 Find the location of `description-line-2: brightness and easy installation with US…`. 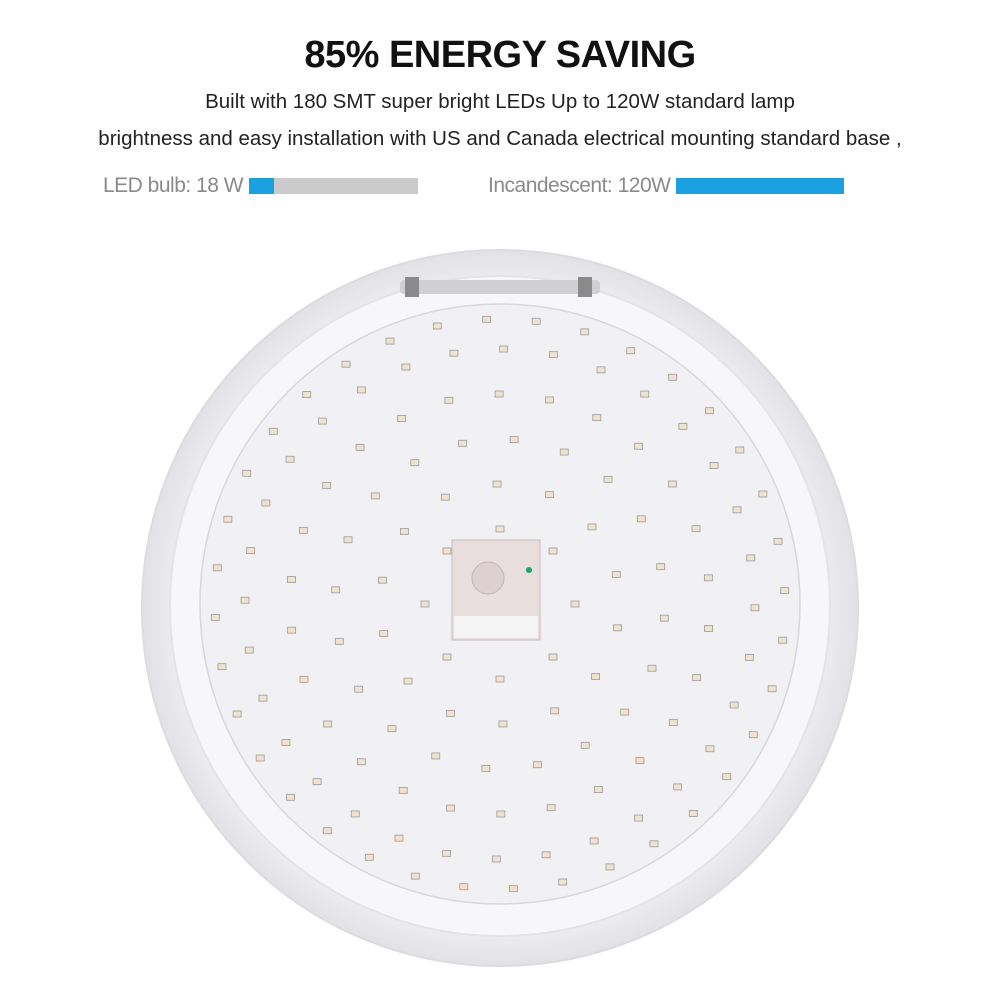

description-line-2: brightness and easy installation with US… is located at coordinates (500, 138).